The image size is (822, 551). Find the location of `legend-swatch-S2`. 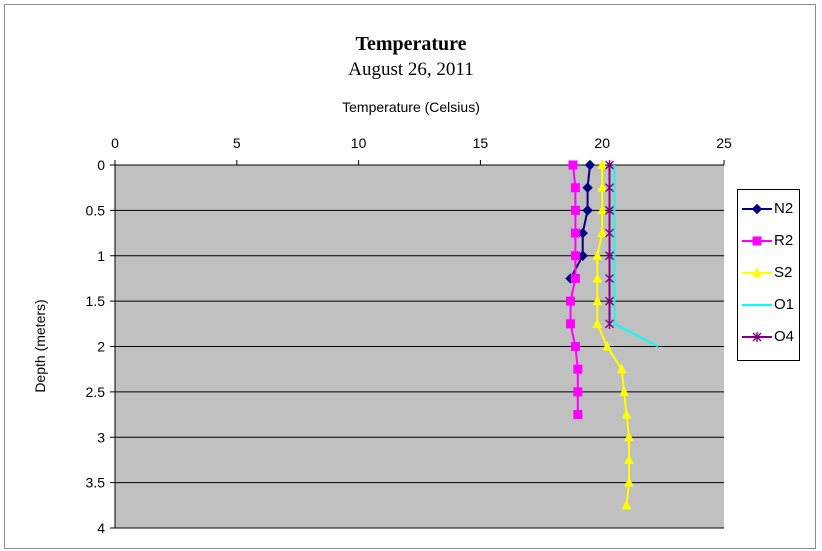

legend-swatch-S2 is located at coordinates (757, 272).